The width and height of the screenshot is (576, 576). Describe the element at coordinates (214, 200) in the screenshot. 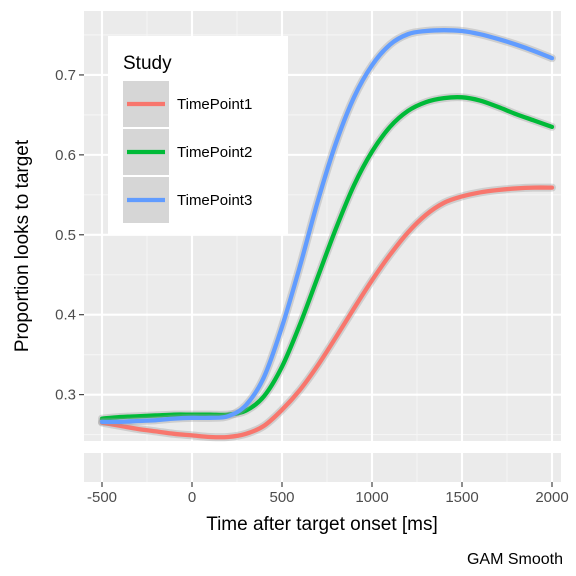

I see `legend-label: TimePoint3` at that location.